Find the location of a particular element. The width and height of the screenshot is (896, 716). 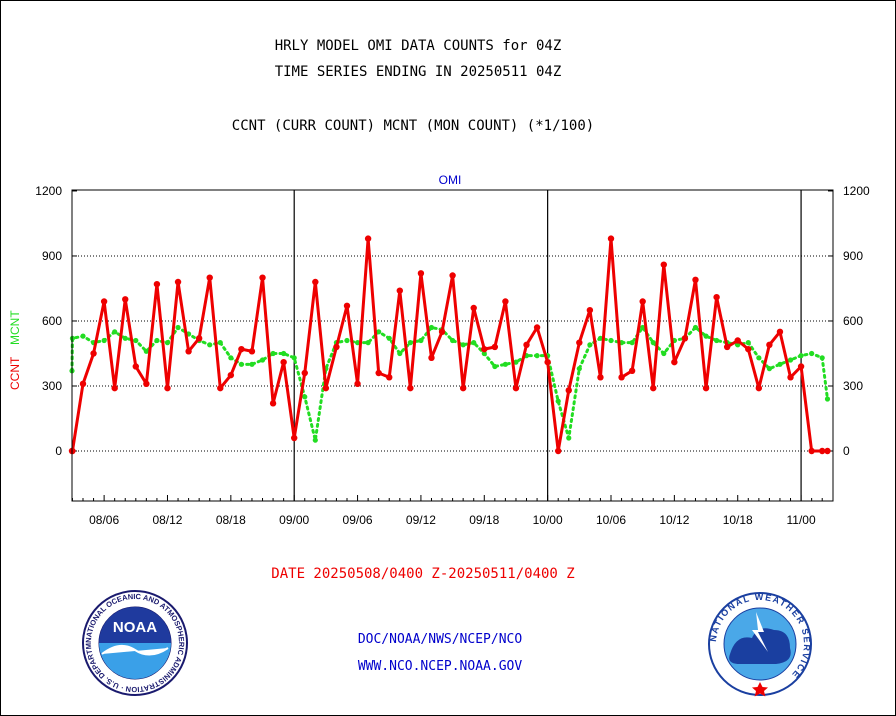

x-tick-label: 09/00 is located at coordinates (294, 520).